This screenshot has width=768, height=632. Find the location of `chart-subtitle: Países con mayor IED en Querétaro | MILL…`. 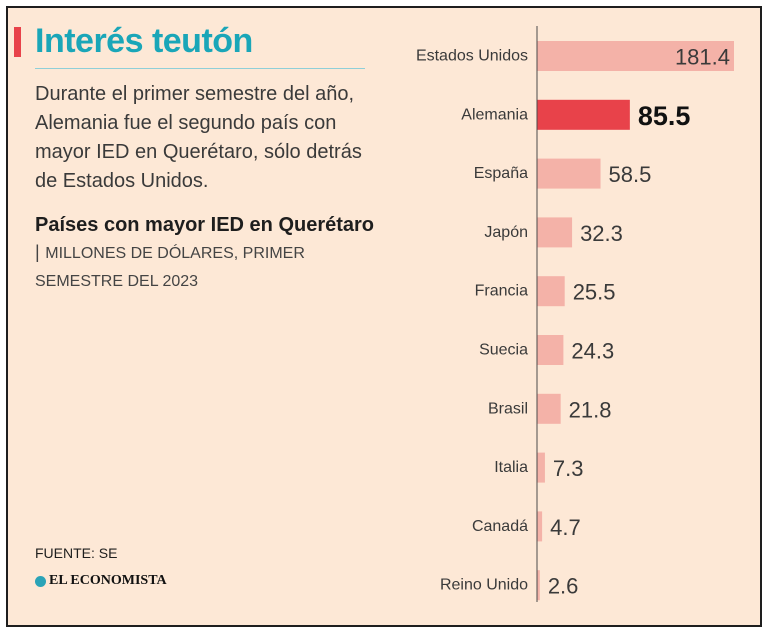

chart-subtitle: Países con mayor IED en Querétaro | MILL… is located at coordinates (205, 253).